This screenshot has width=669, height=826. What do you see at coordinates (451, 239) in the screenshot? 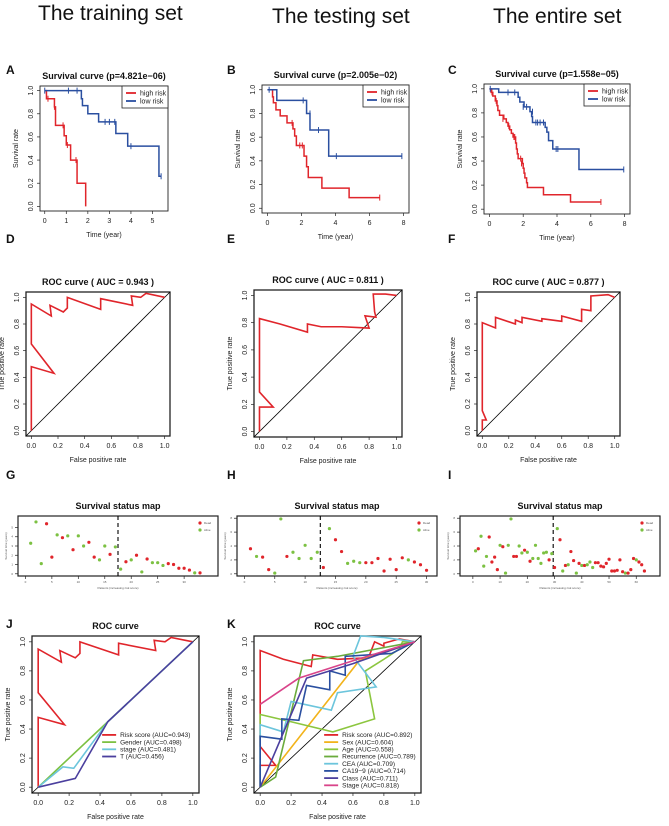
I see `panel-label: F` at bounding box center [451, 239].